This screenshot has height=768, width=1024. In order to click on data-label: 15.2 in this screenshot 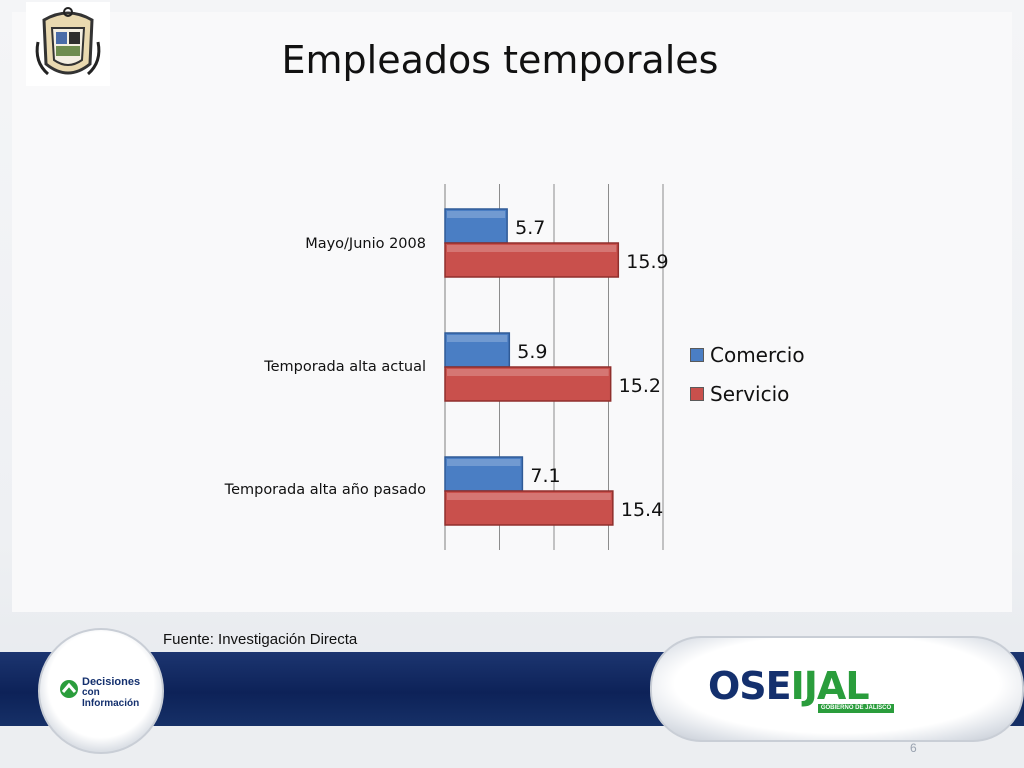, I will do `click(640, 386)`.